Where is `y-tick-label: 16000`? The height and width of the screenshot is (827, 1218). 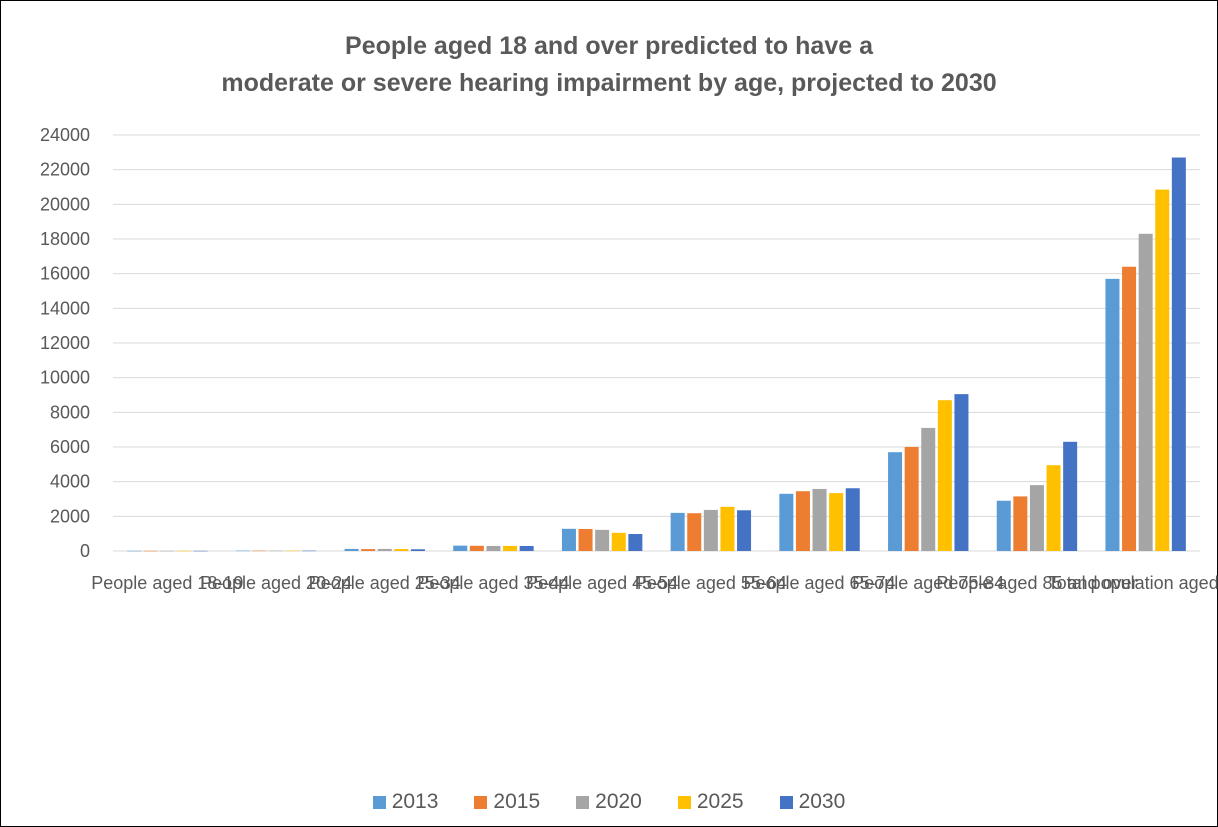 y-tick-label: 16000 is located at coordinates (65, 274).